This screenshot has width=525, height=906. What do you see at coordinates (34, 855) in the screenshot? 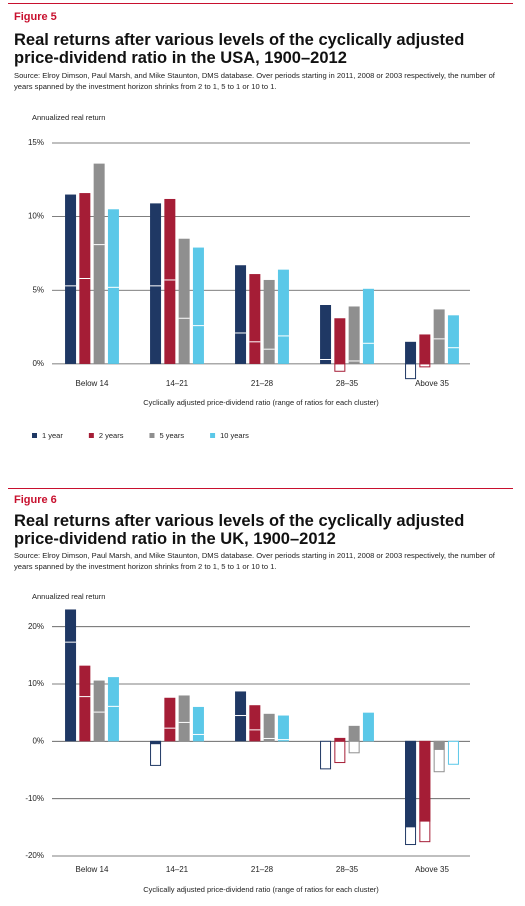
I see `y-tick-label: -20%` at bounding box center [34, 855].